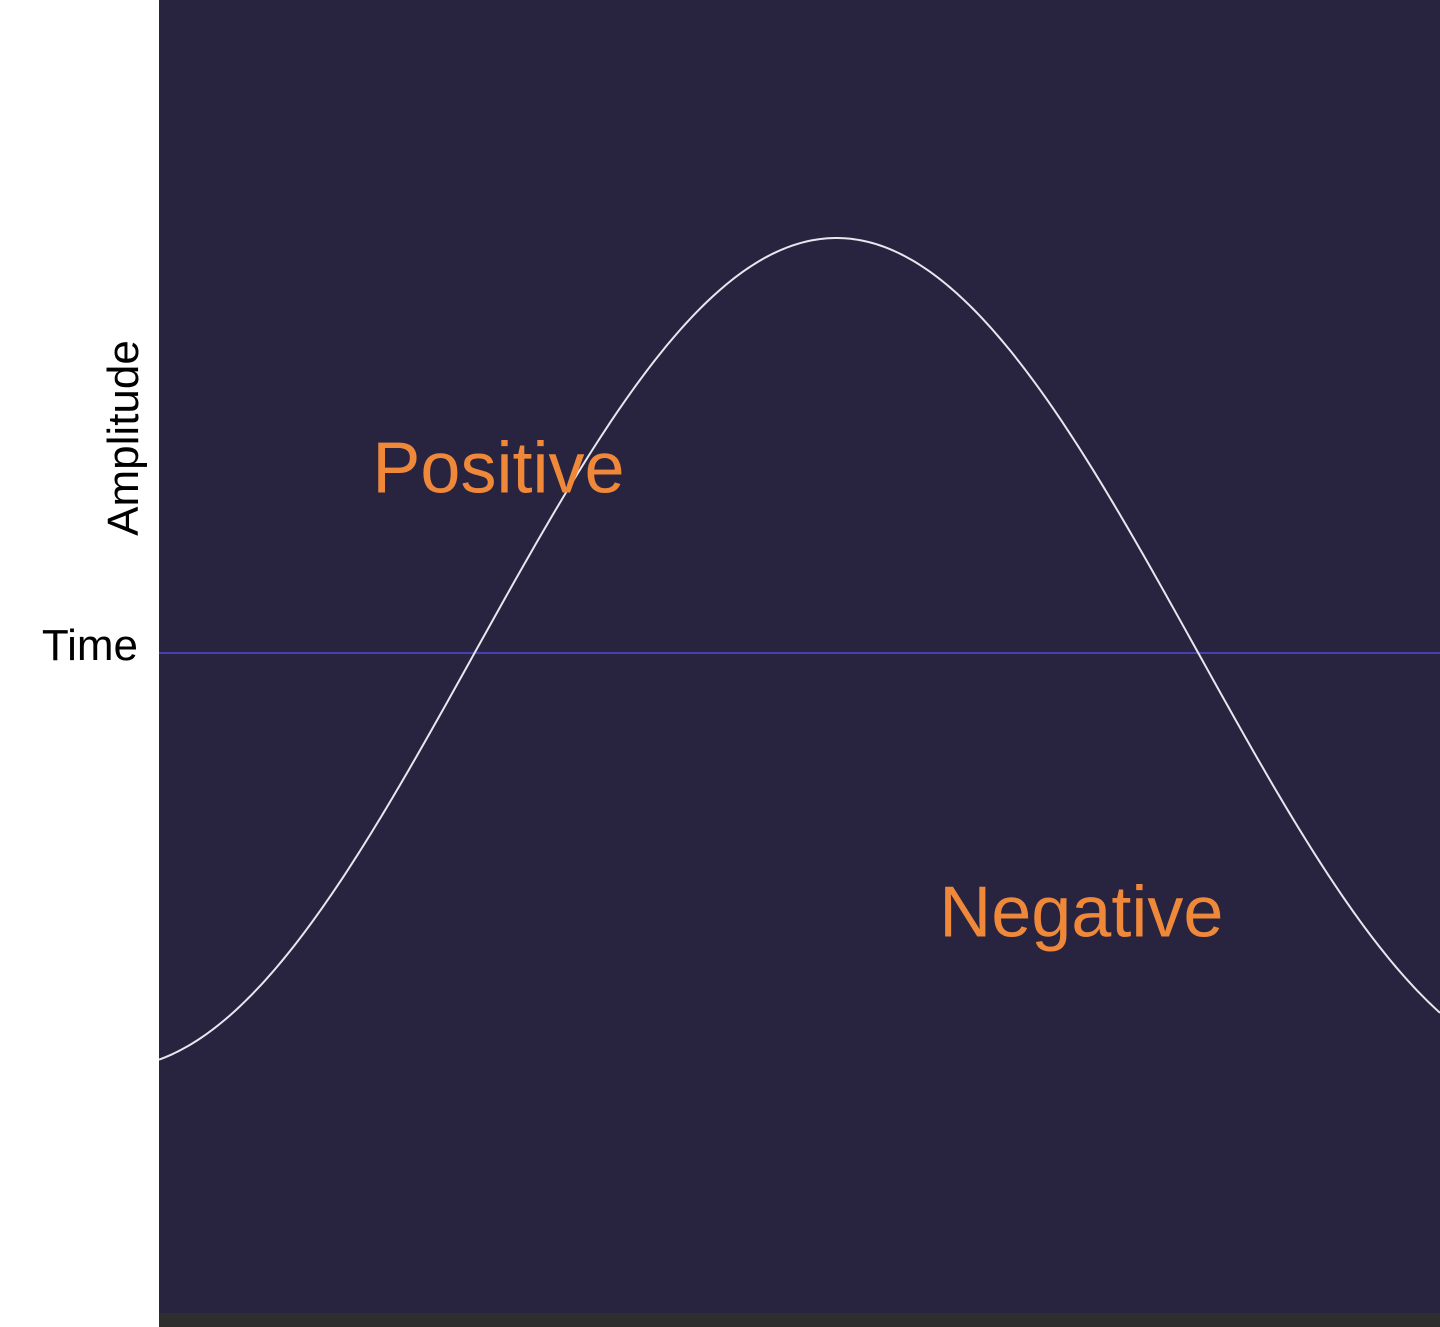 Image resolution: width=1440 pixels, height=1327 pixels. Describe the element at coordinates (498, 468) in the screenshot. I see `positive-label: Positive` at that location.